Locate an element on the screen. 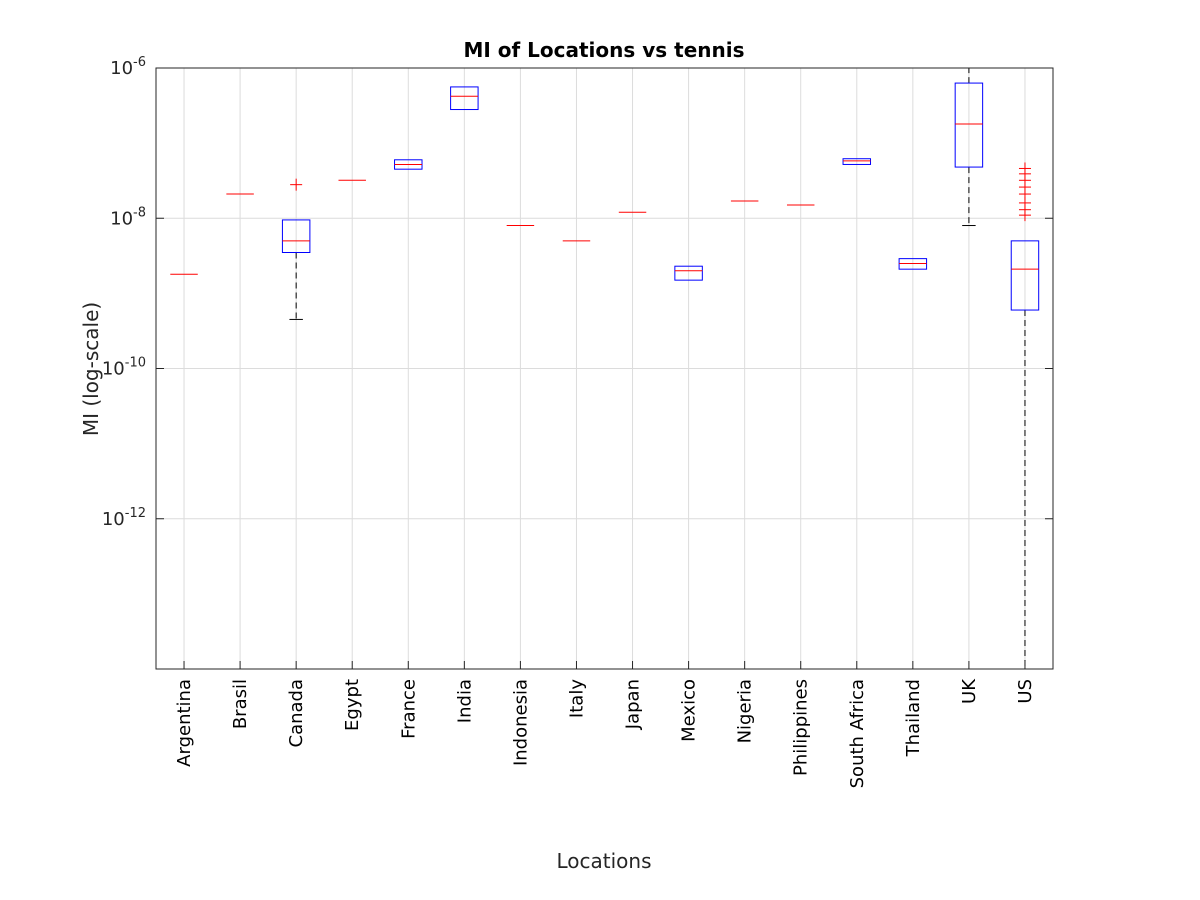 Image resolution: width=1200 pixels, height=900 pixels. x-tick-label: US is located at coordinates (1025, 691).